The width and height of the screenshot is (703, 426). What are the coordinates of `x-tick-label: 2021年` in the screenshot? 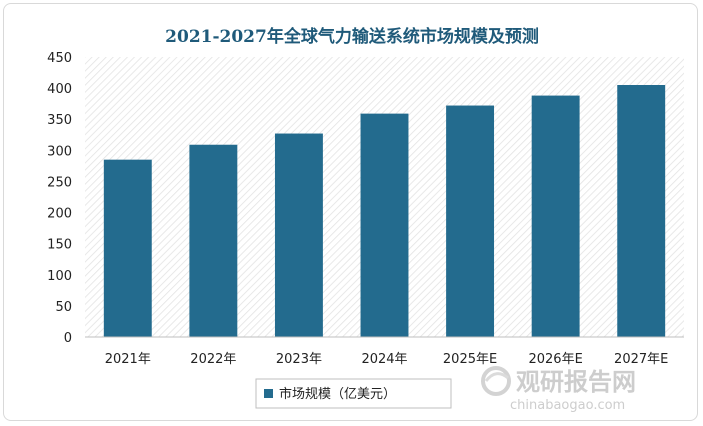 It's located at (128, 359).